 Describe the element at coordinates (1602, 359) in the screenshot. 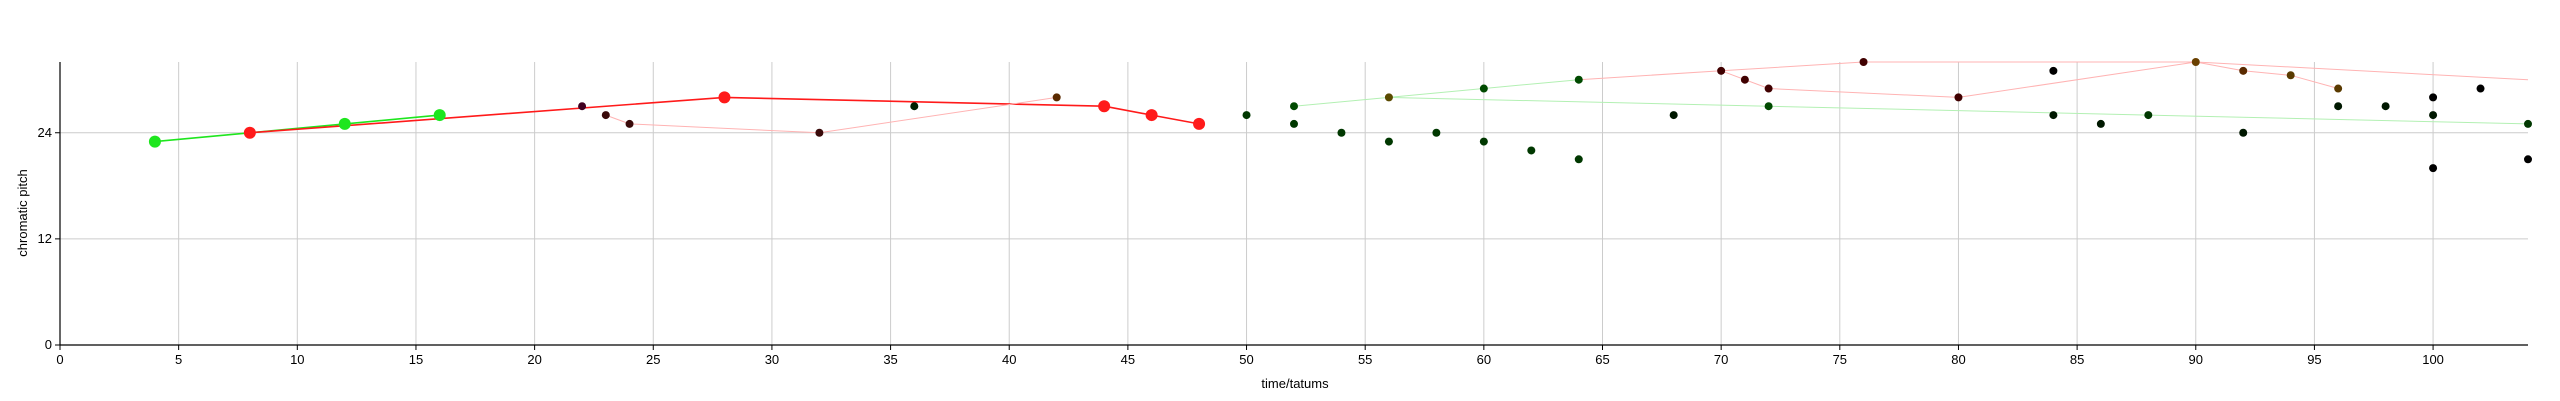

I see `x-tick-label: 65` at that location.